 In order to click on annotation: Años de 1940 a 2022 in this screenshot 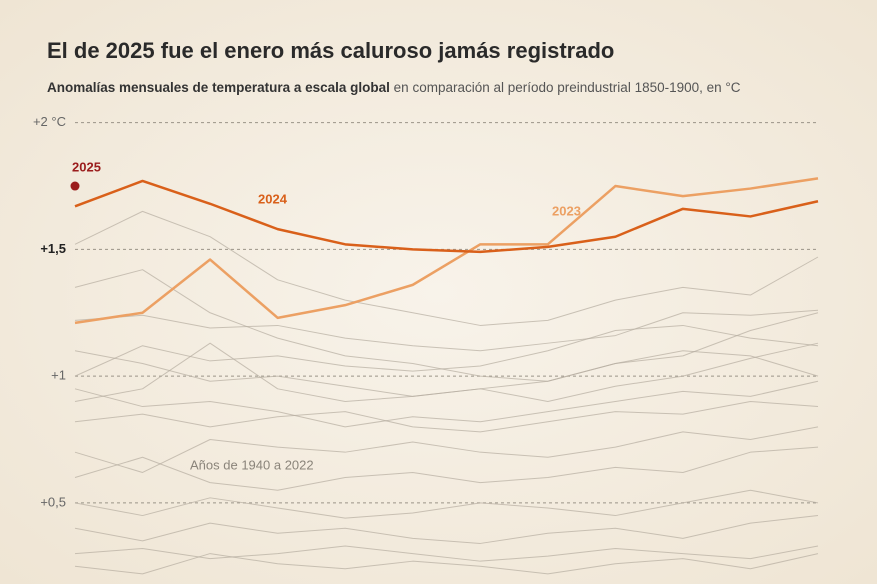, I will do `click(252, 464)`.